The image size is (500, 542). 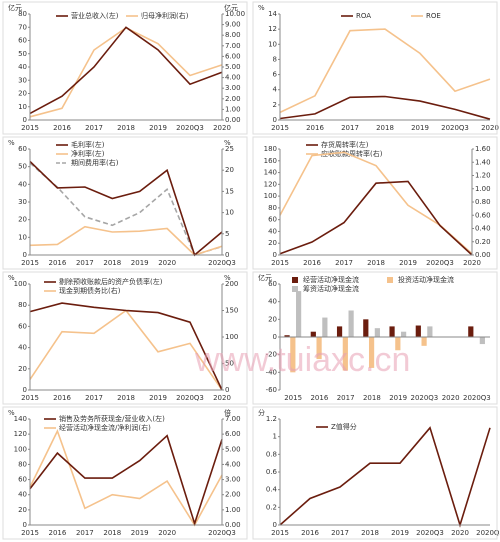 I want to click on y2-tick-label: 5.00, so click(x=233, y=449).